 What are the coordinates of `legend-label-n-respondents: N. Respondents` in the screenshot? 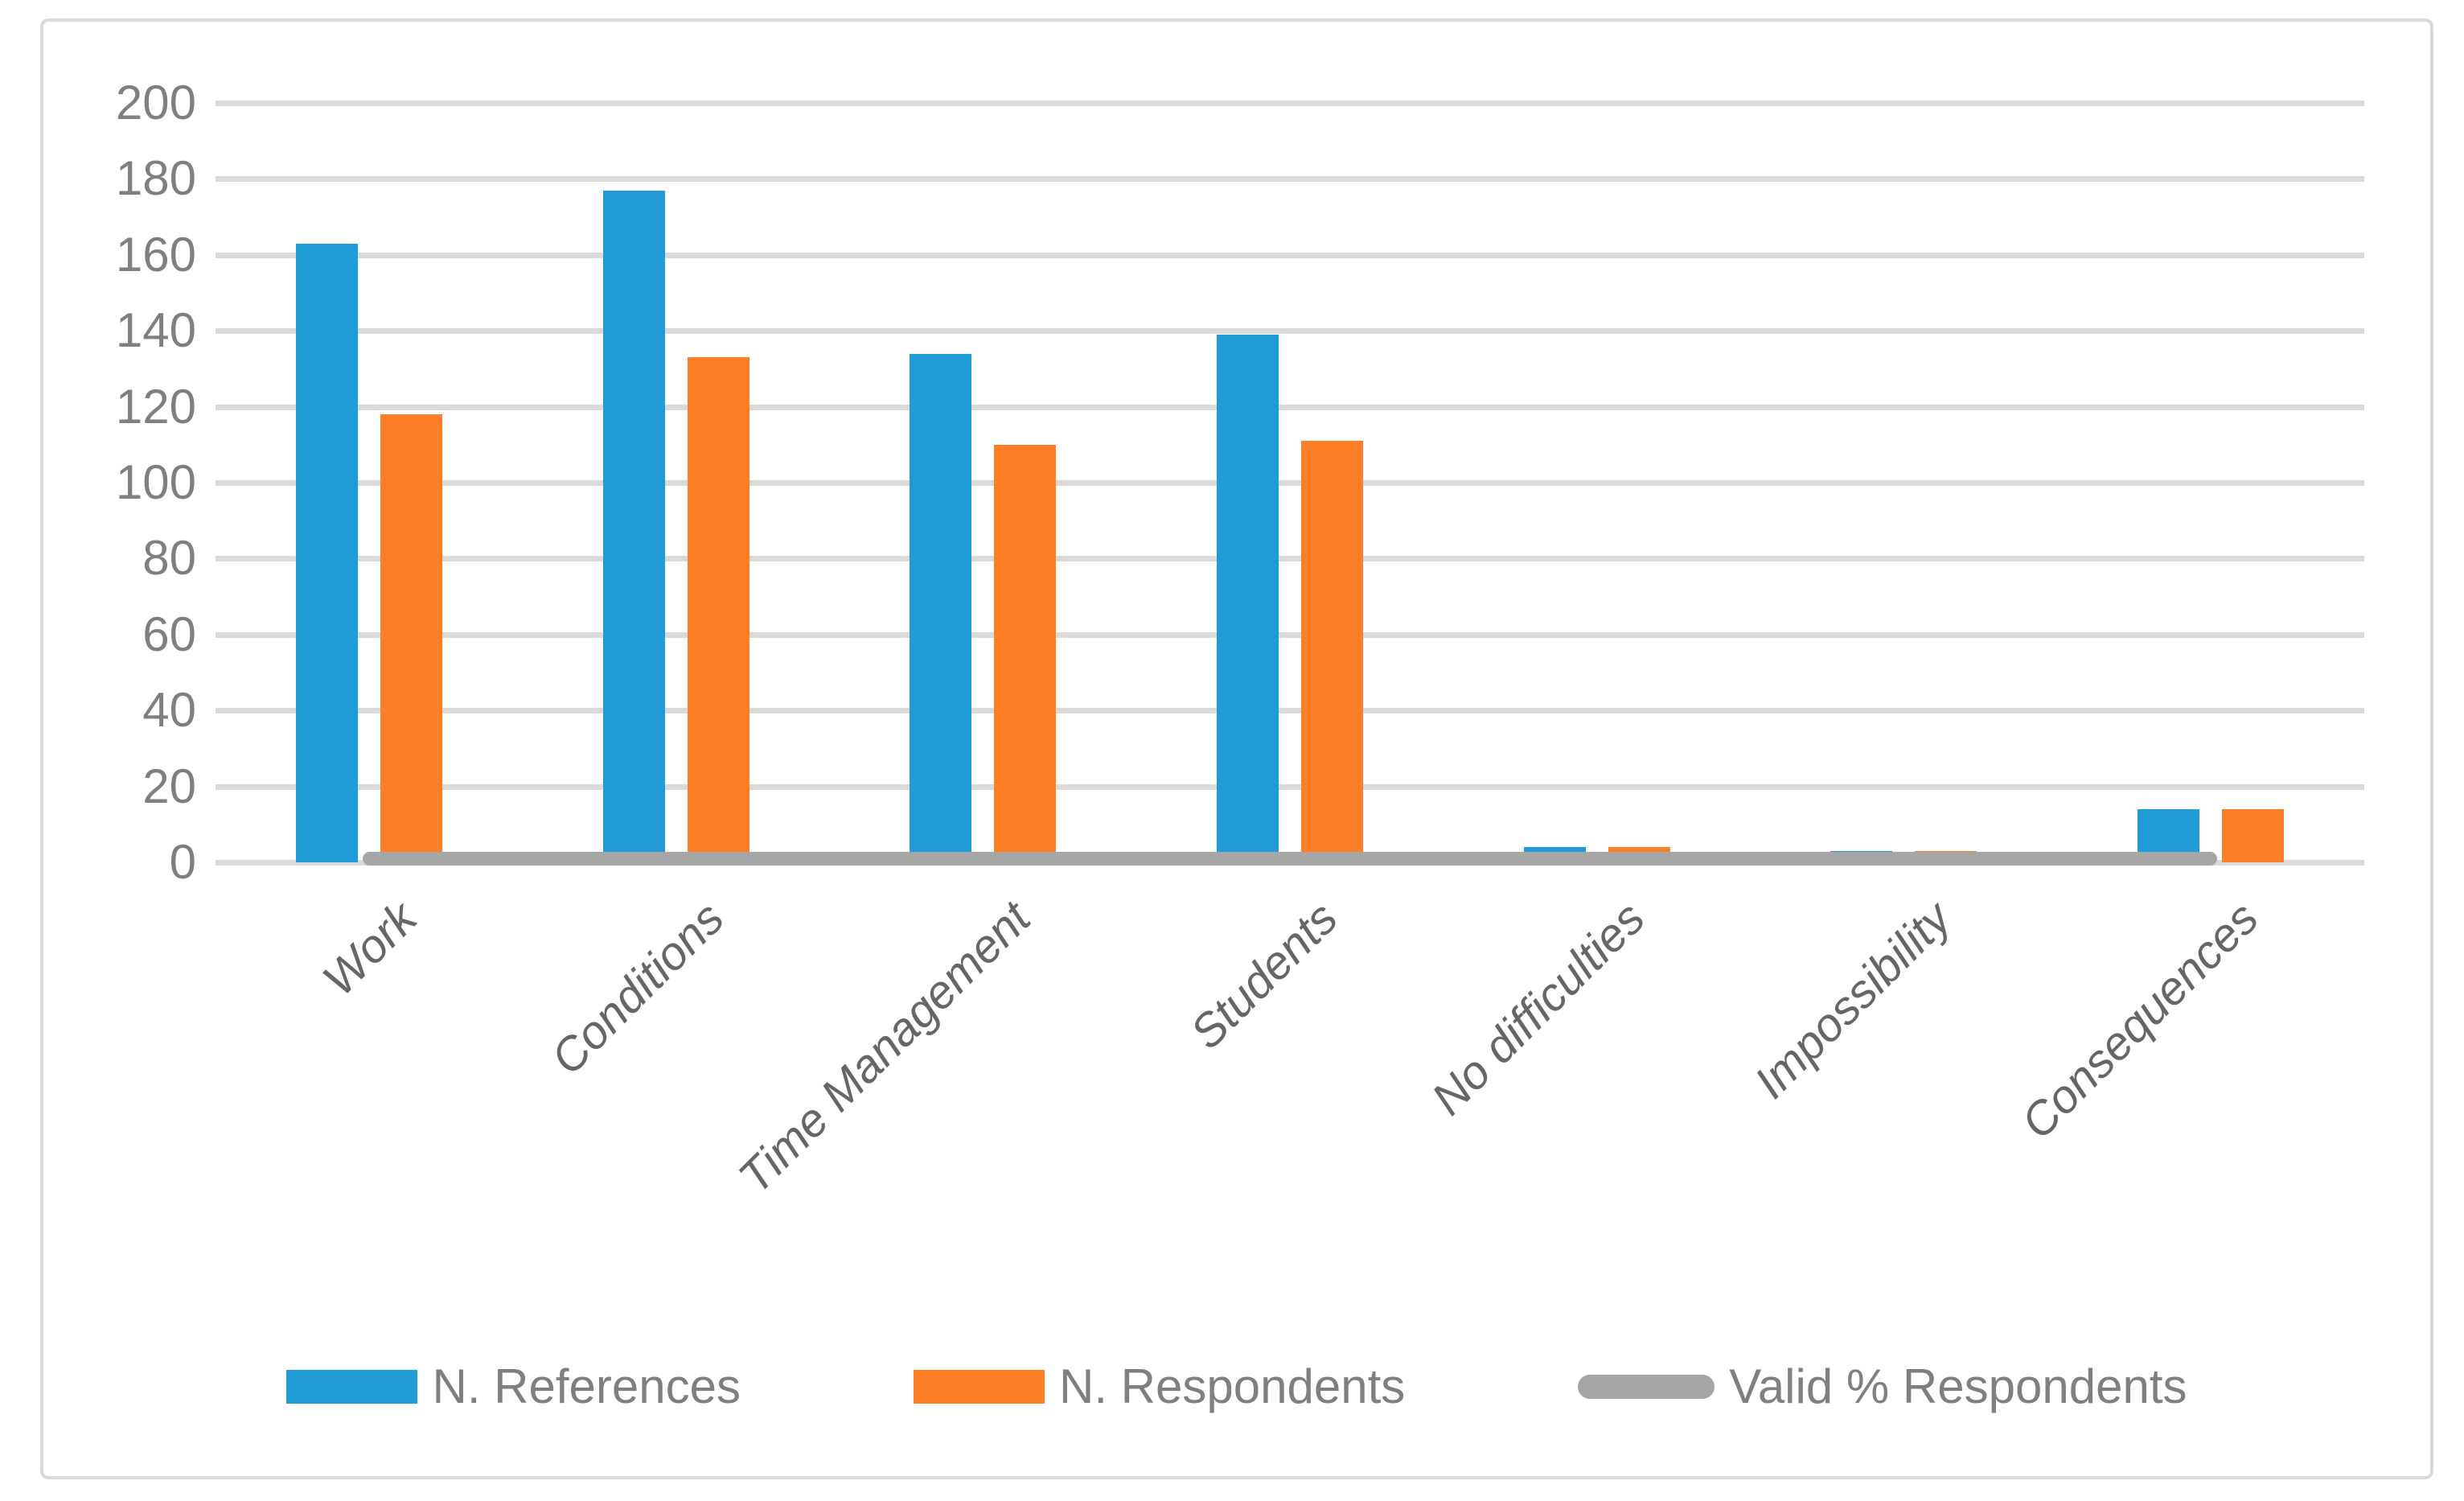 It's located at (1232, 1386).